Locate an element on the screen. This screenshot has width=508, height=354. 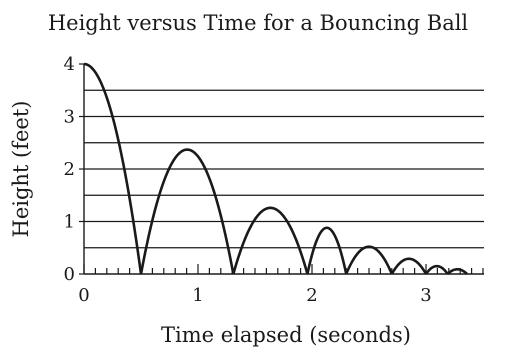
x-axis-label: Time elapsed (seconds) is located at coordinates (286, 335).